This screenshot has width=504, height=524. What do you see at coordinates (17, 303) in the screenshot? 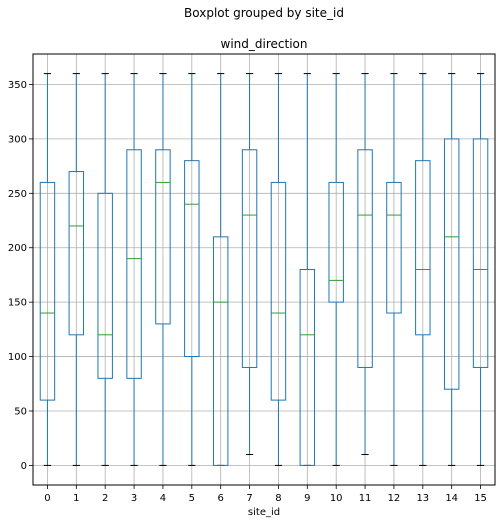
I see `y-tick-label: 150` at bounding box center [17, 303].